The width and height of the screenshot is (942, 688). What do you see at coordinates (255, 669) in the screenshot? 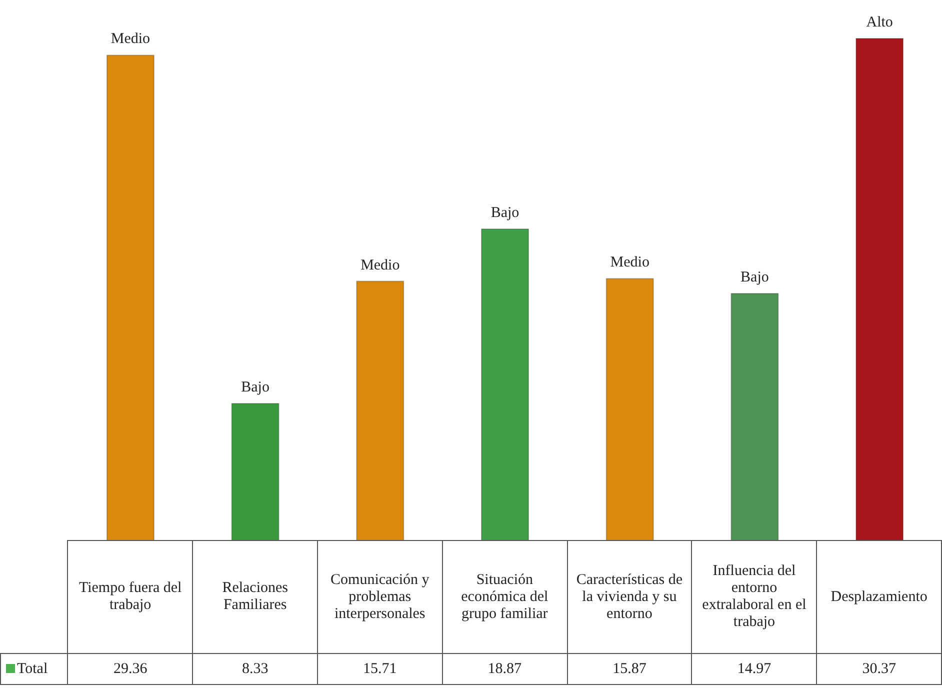
I see `data-label: 8.33` at bounding box center [255, 669].